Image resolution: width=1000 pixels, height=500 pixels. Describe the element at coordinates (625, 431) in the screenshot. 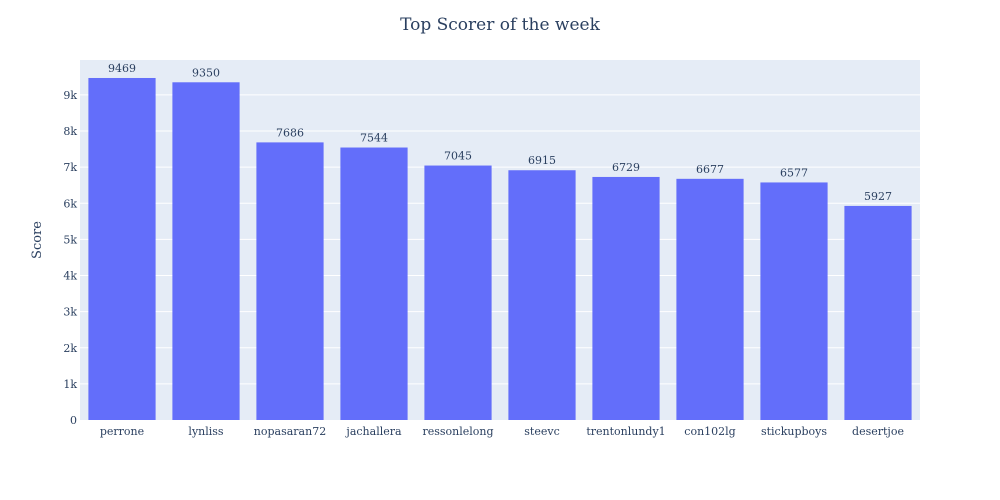

I see `x-tick-label: trentonlundy1` at that location.